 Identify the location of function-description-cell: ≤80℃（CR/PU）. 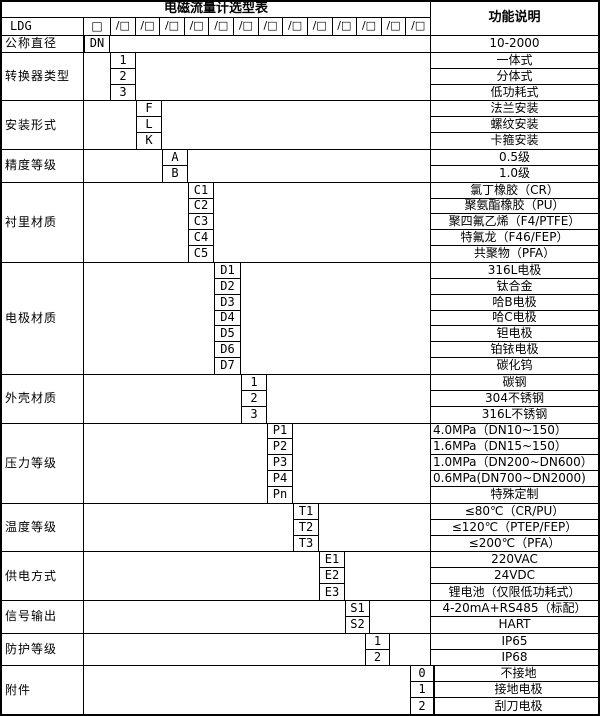
(514, 511).